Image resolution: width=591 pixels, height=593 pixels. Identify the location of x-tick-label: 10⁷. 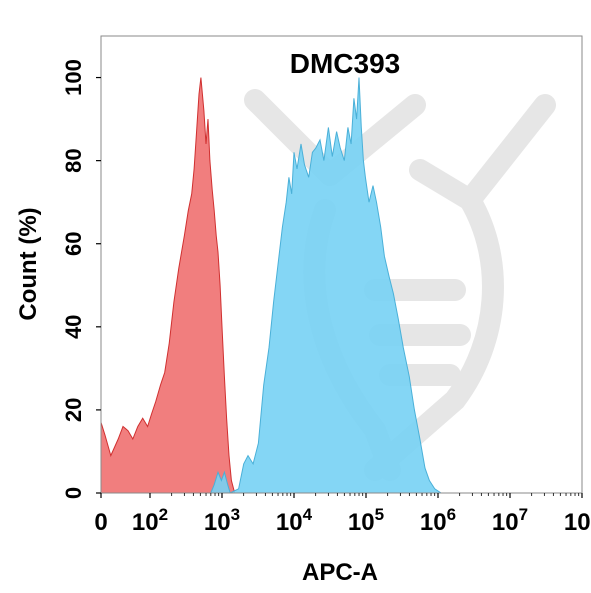
(510, 520).